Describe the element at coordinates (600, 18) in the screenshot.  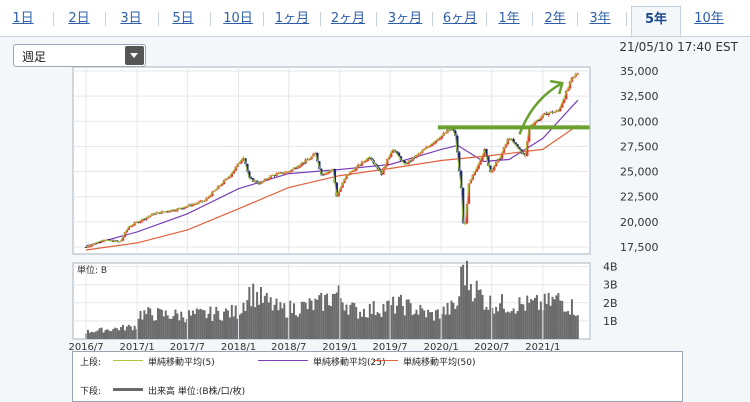
I see `tab-12: 3年` at that location.